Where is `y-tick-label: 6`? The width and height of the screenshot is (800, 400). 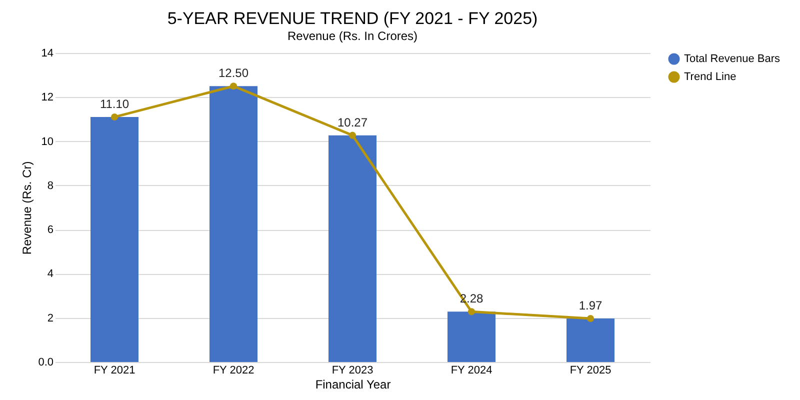 y-tick-label: 6 is located at coordinates (50, 230).